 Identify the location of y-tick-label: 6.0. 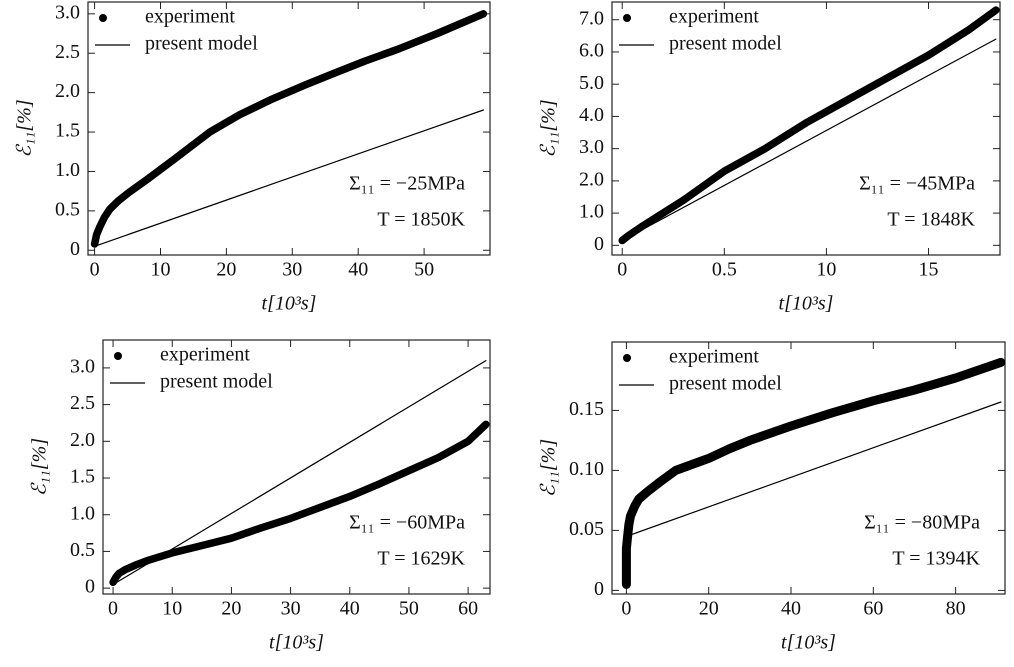
(591, 51).